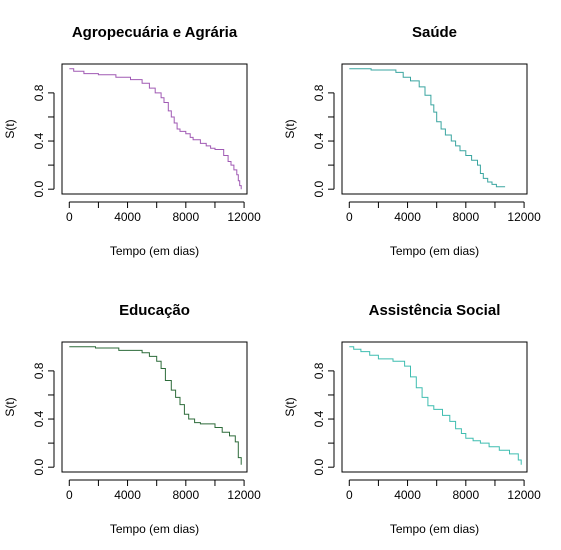  Describe the element at coordinates (435, 310) in the screenshot. I see `chart-title: Assistência Social` at that location.